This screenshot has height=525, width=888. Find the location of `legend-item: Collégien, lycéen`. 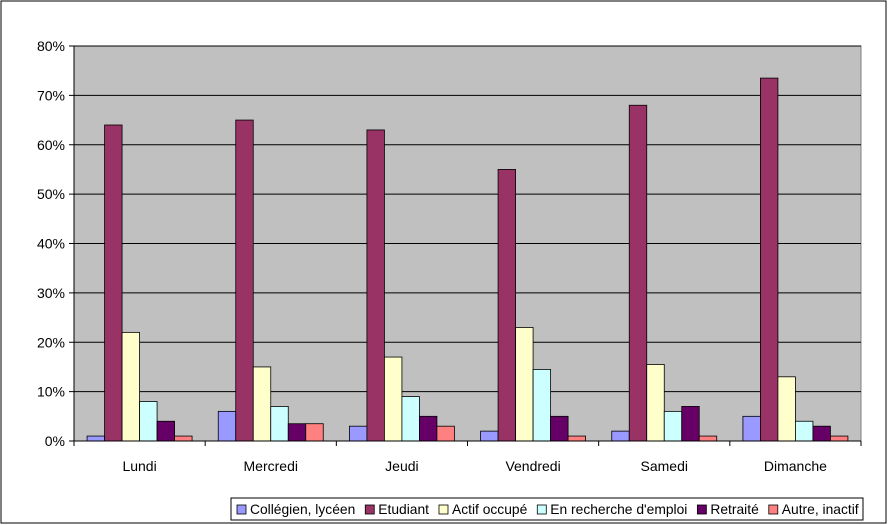

legend-item: Collégien, lycéen is located at coordinates (295, 509).